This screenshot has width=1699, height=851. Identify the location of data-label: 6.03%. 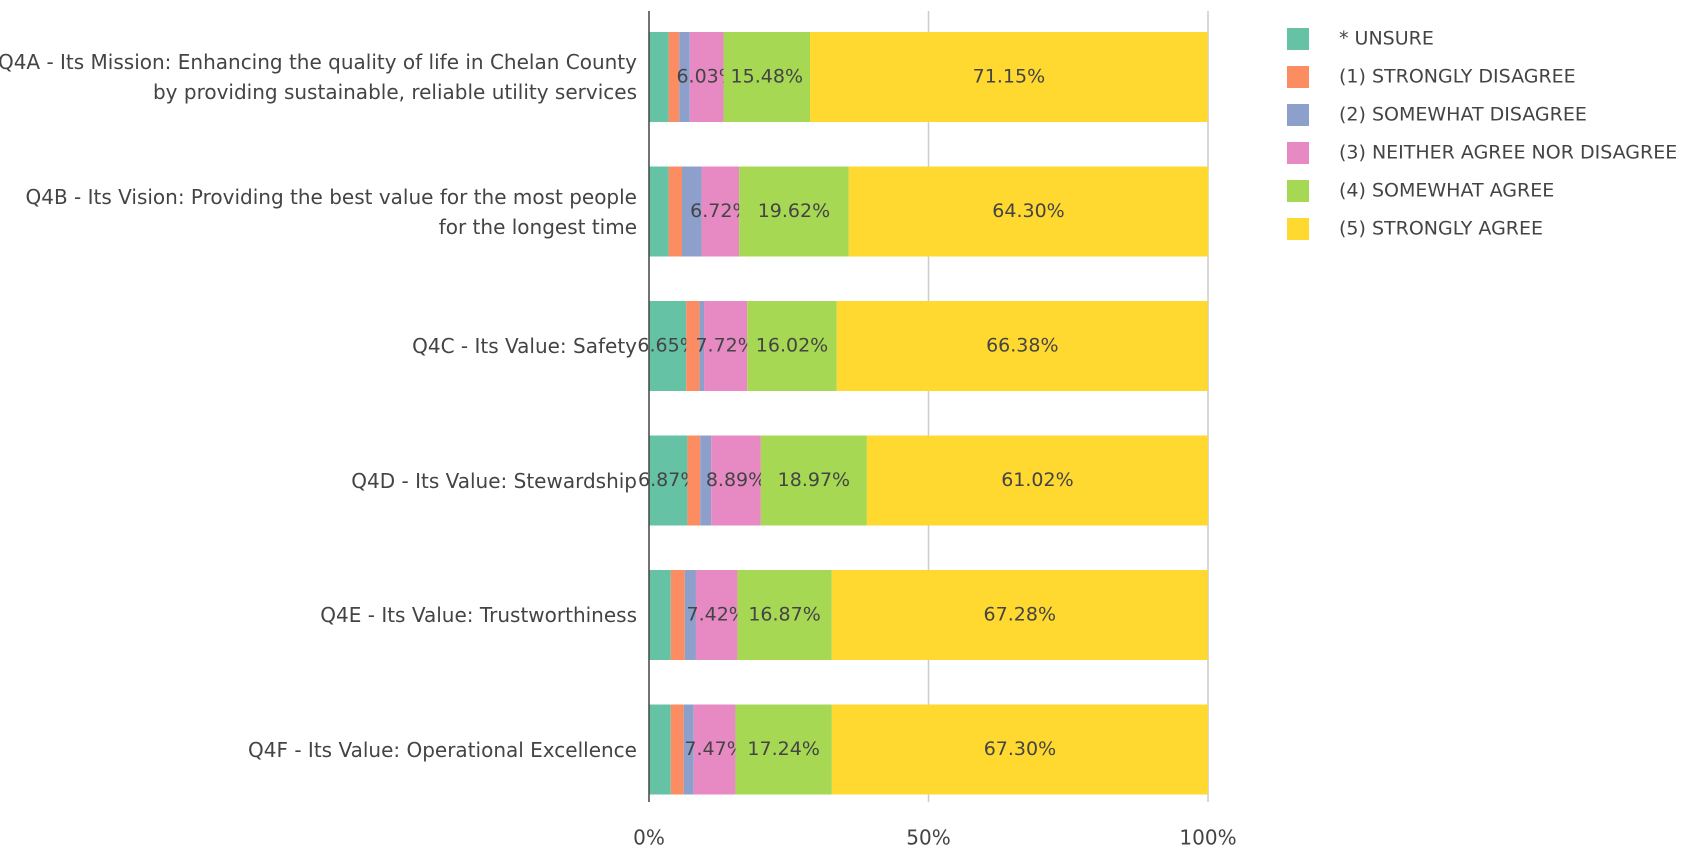
(706, 77).